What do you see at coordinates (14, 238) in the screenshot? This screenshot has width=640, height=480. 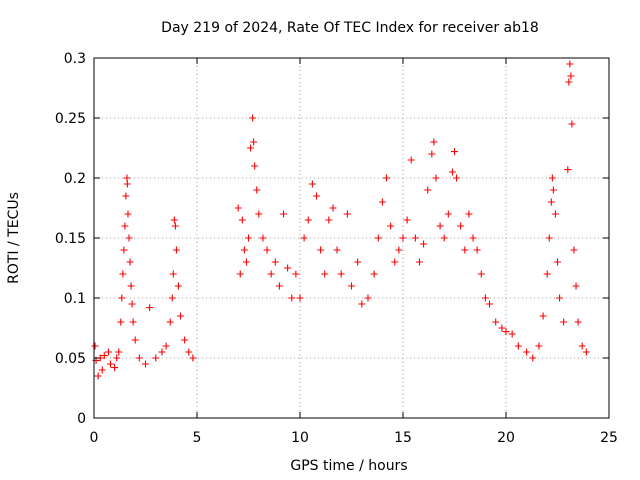 I see `y-axis-label: ROTI / TECUs` at bounding box center [14, 238].